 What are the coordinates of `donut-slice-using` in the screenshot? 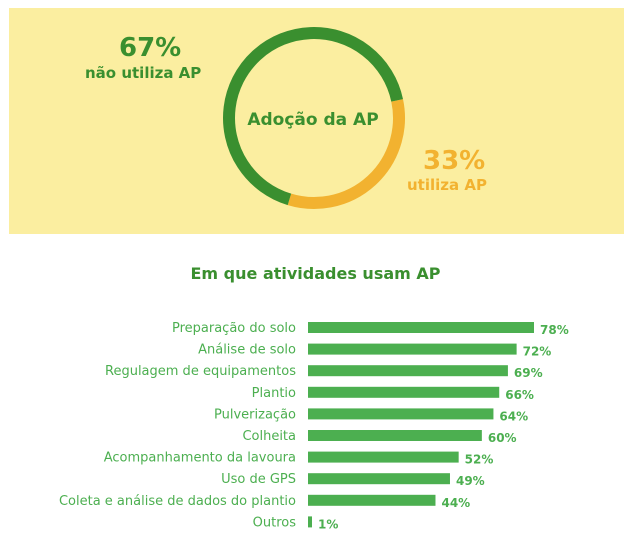 It's located at (346, 154).